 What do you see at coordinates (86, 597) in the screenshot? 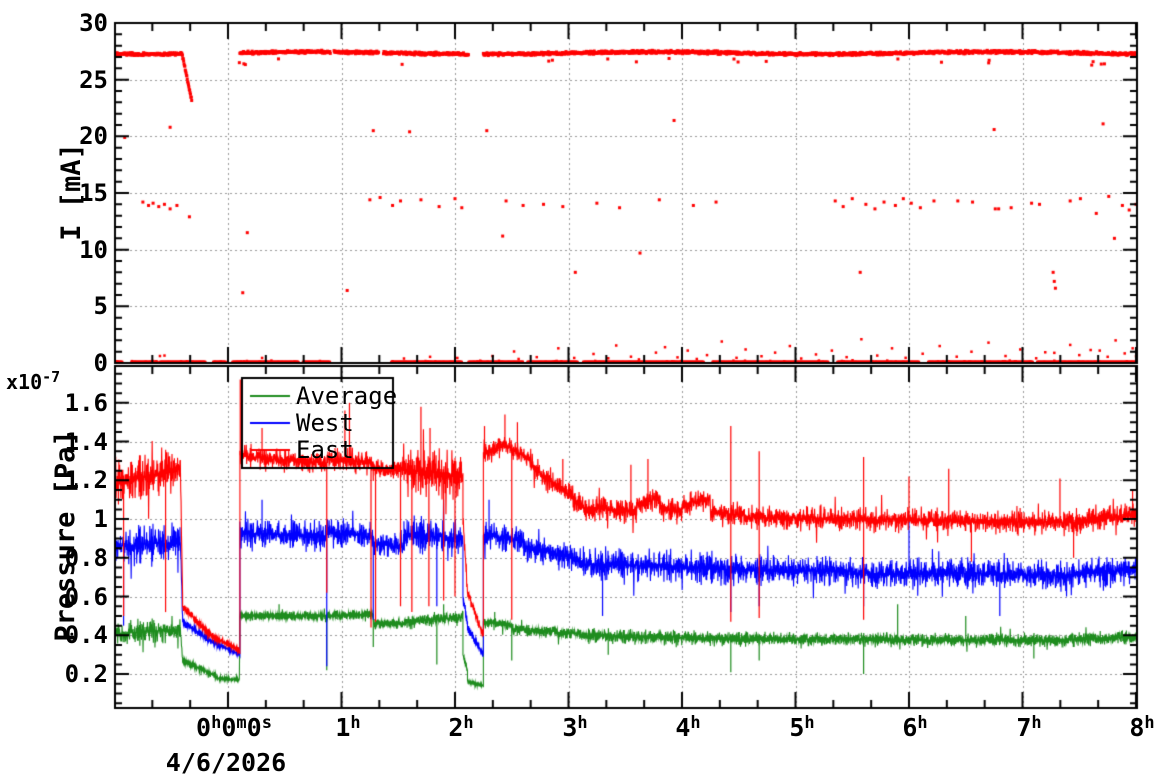
I see `bottom-y-tick-label: 0.6` at bounding box center [86, 597].